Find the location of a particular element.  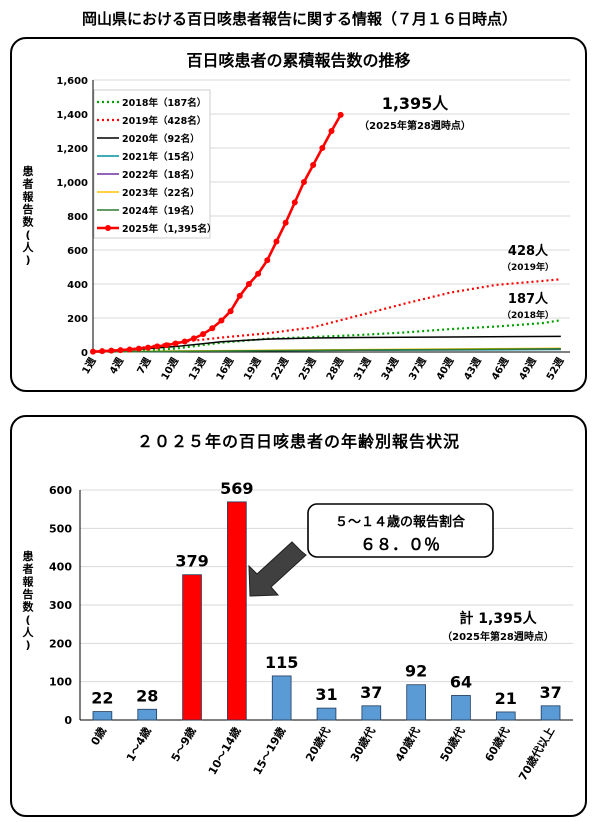

total-label: 計 1,395人 is located at coordinates (498, 618).